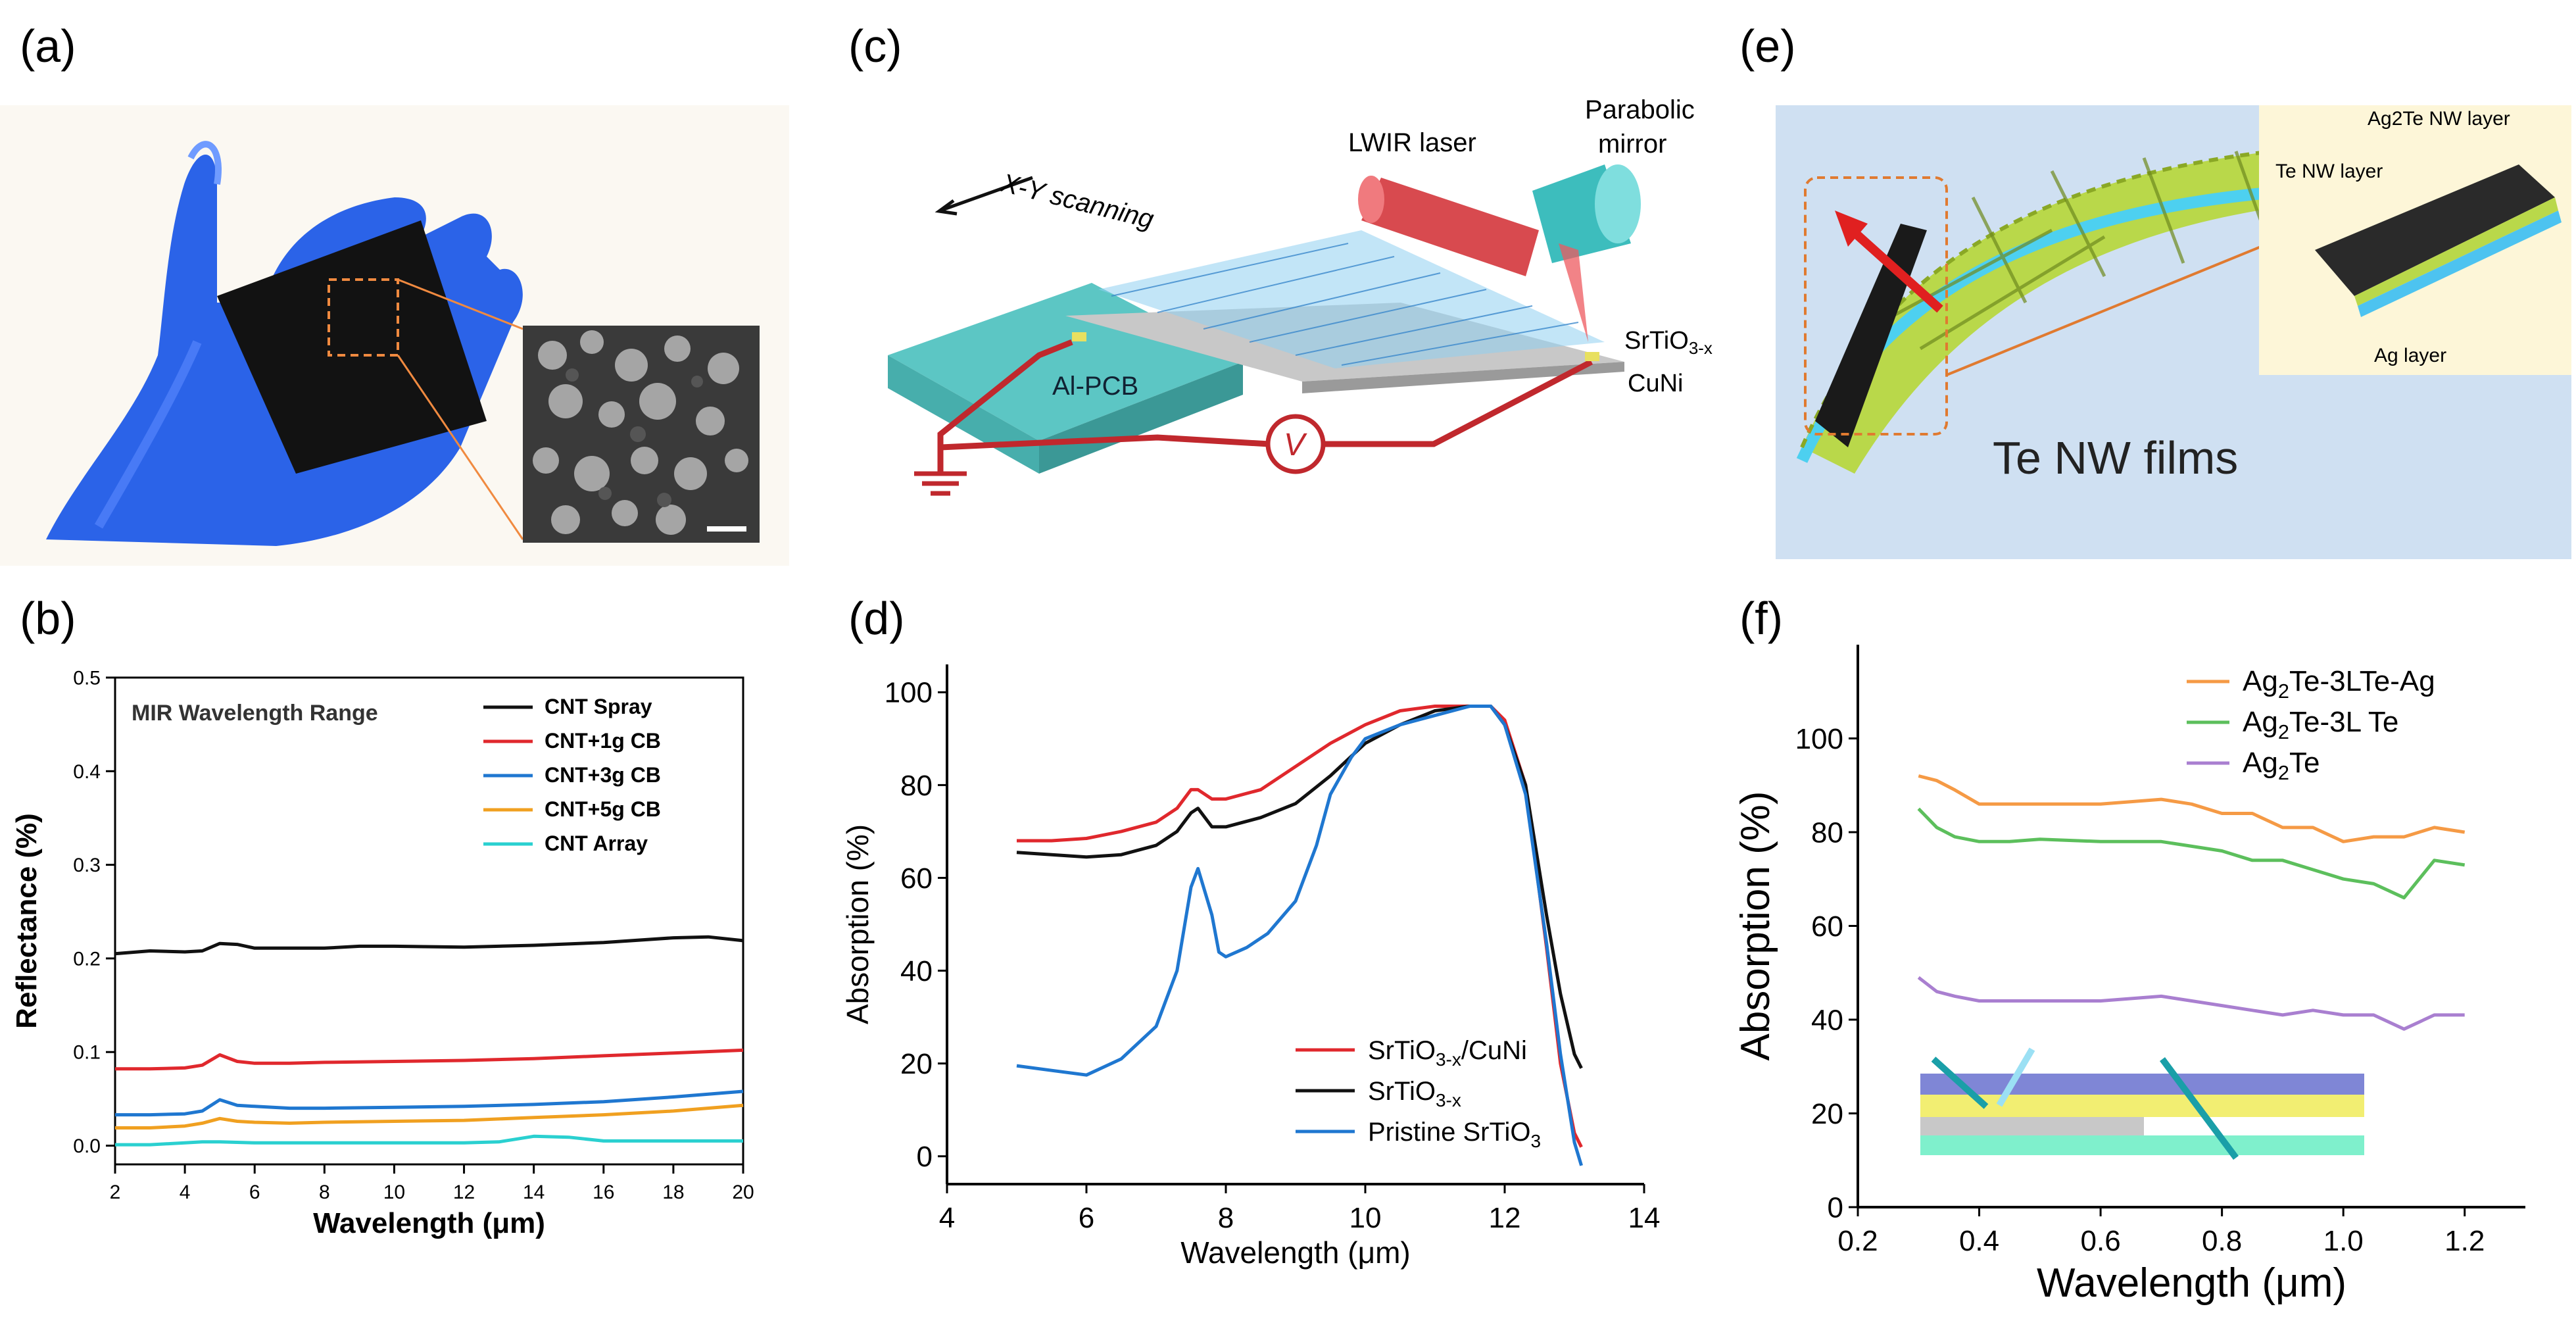  Describe the element at coordinates (673, 1192) in the screenshot. I see `x-tick-label: 18` at that location.